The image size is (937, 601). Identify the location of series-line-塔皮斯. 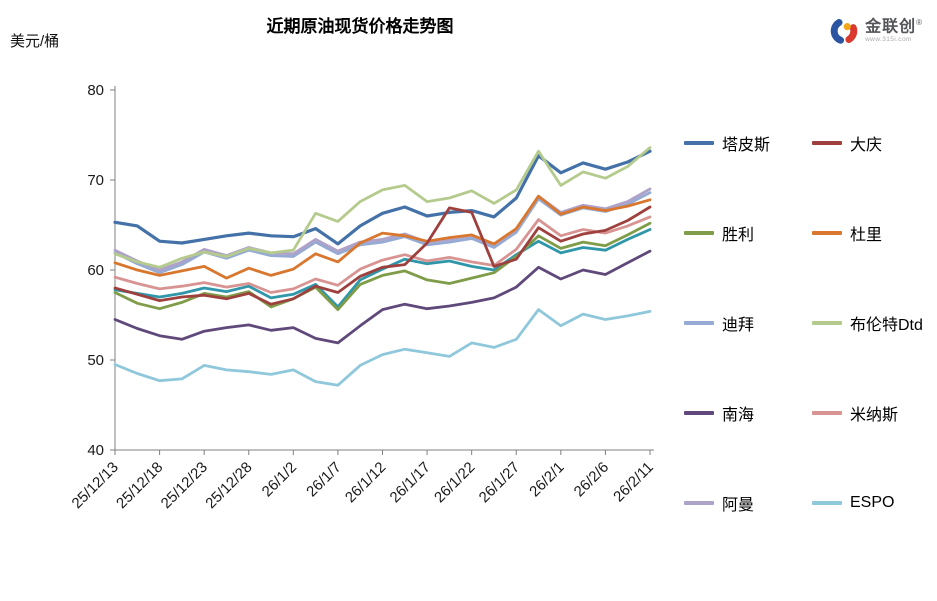
(382, 197).